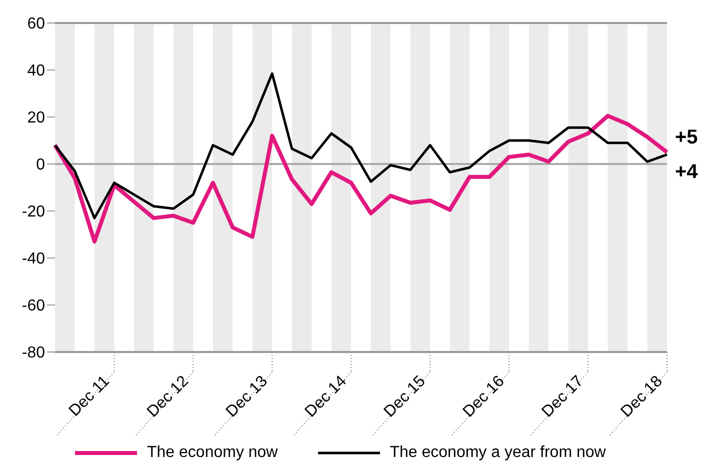 The image size is (707, 466). What do you see at coordinates (642, 396) in the screenshot?
I see `x-tick-label: Dec 18` at bounding box center [642, 396].